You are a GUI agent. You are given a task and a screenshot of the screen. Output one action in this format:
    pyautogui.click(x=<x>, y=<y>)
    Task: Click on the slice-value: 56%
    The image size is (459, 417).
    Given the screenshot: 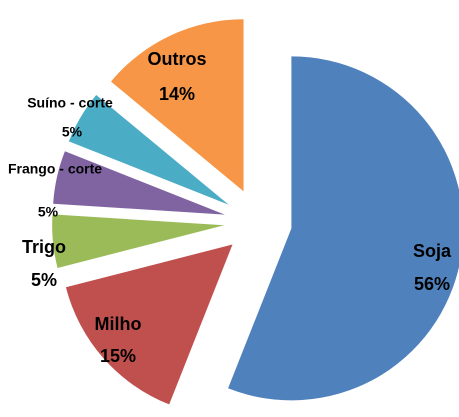 What is the action you would take?
    pyautogui.click(x=432, y=284)
    